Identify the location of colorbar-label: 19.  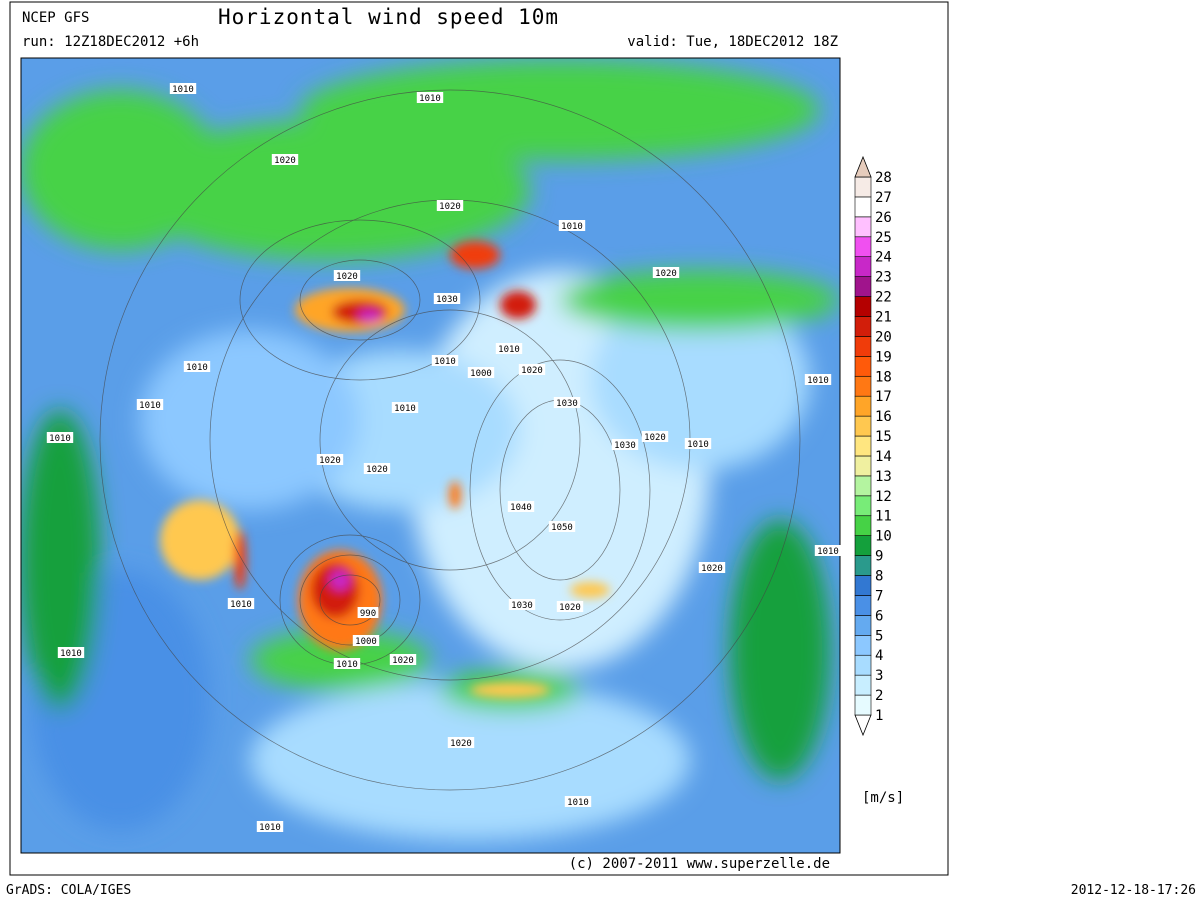
(883, 357).